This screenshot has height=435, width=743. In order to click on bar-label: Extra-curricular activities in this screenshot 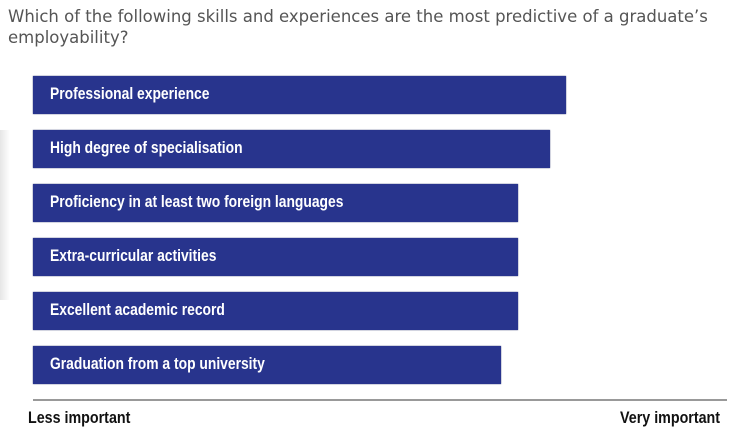, I will do `click(133, 256)`.